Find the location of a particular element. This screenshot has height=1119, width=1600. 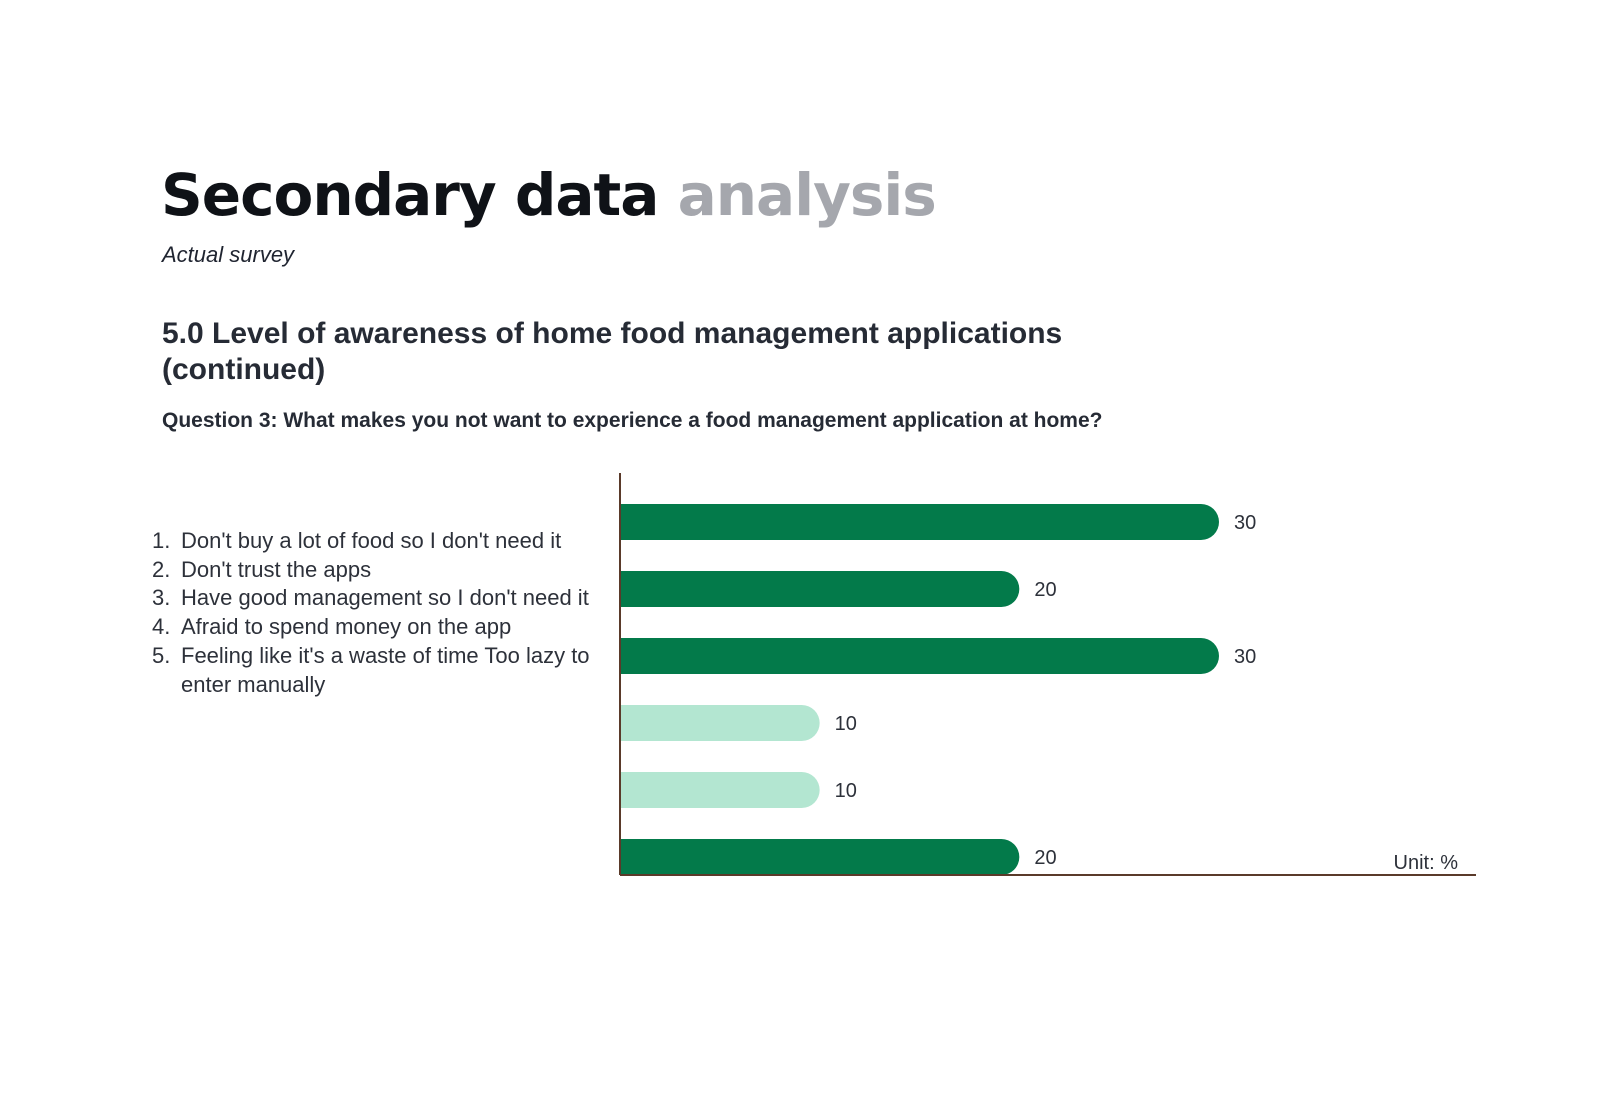

reason-text: Don't trust the apps is located at coordinates (276, 569).